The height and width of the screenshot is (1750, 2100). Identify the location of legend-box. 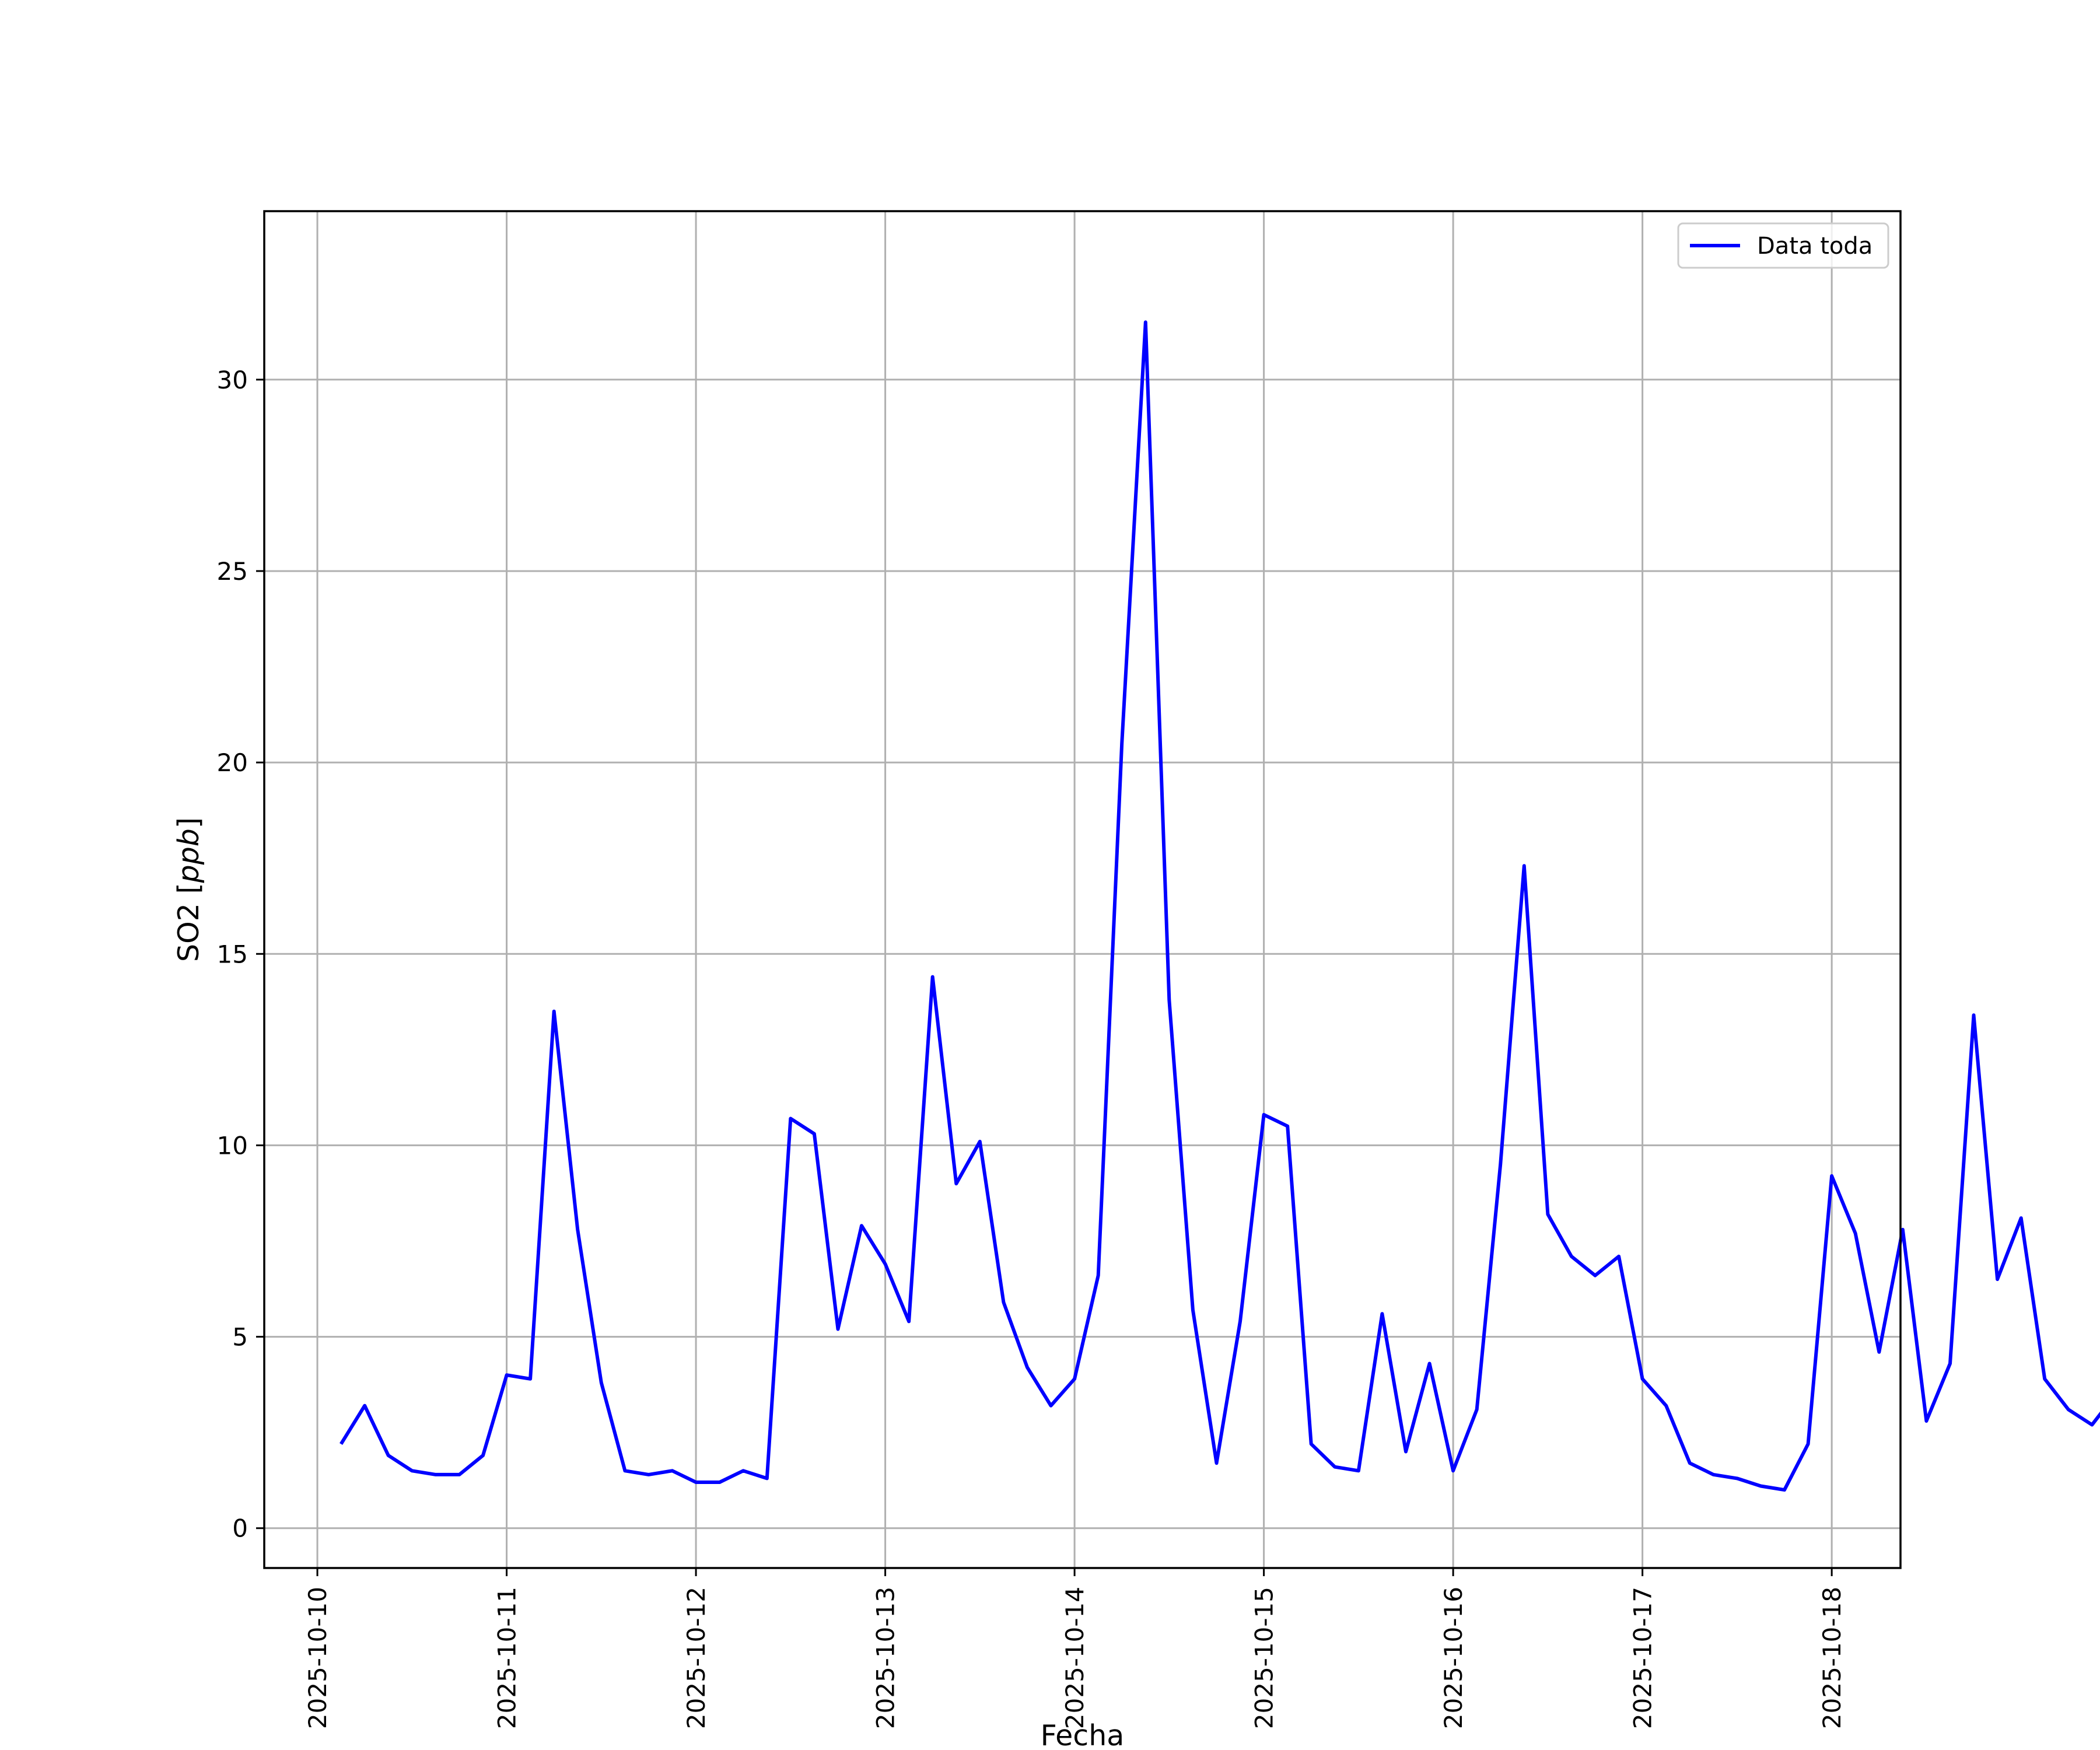
(1783, 245).